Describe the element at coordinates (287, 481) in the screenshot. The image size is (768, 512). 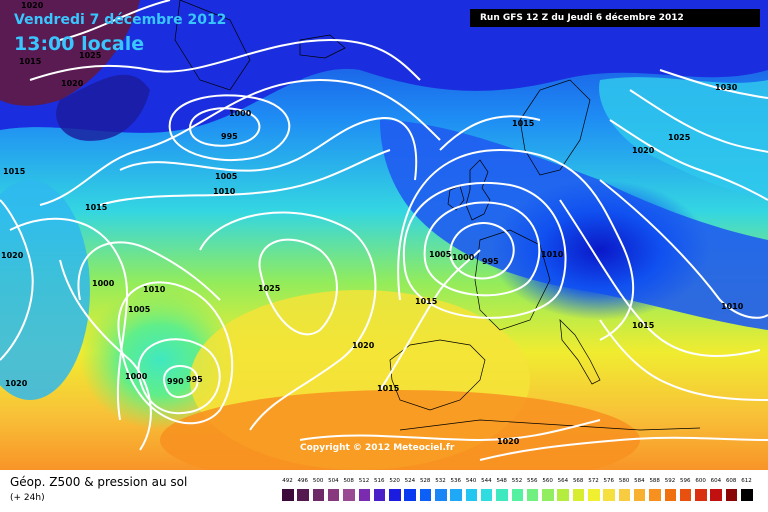
I see `scale-tick-label: 492` at that location.